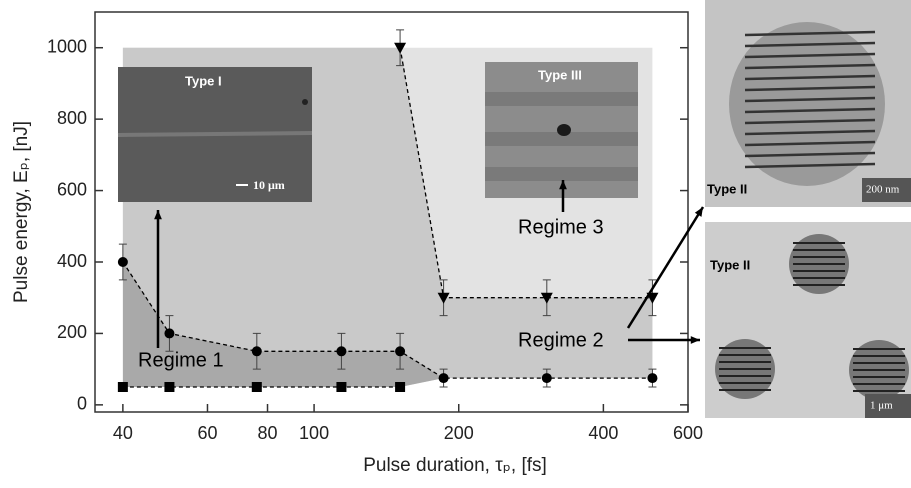  I want to click on x-tick-label: 80, so click(268, 433).